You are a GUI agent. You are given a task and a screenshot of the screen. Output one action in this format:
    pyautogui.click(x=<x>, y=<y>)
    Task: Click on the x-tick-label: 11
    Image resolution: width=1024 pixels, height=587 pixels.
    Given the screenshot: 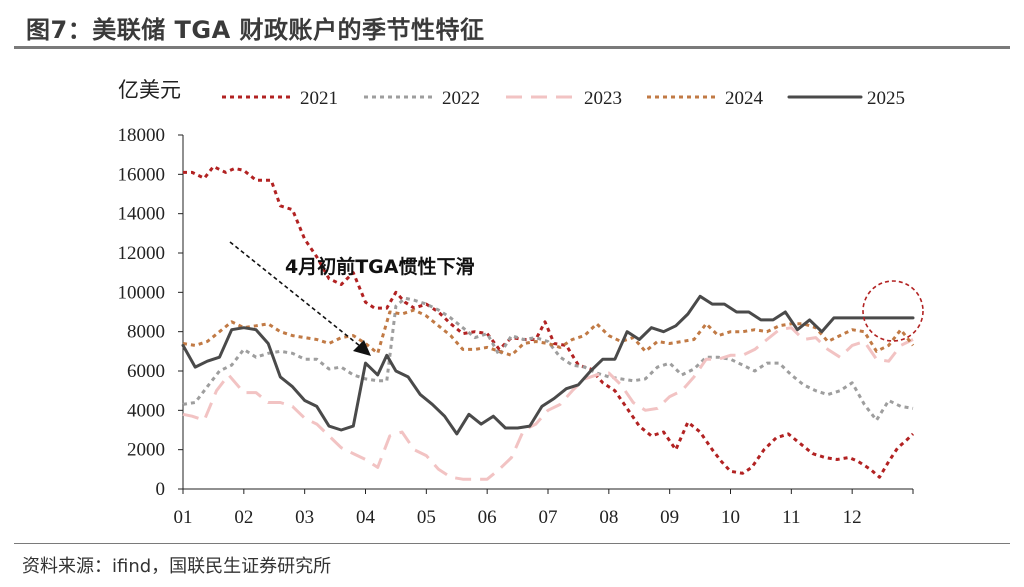 What is the action you would take?
    pyautogui.click(x=791, y=517)
    